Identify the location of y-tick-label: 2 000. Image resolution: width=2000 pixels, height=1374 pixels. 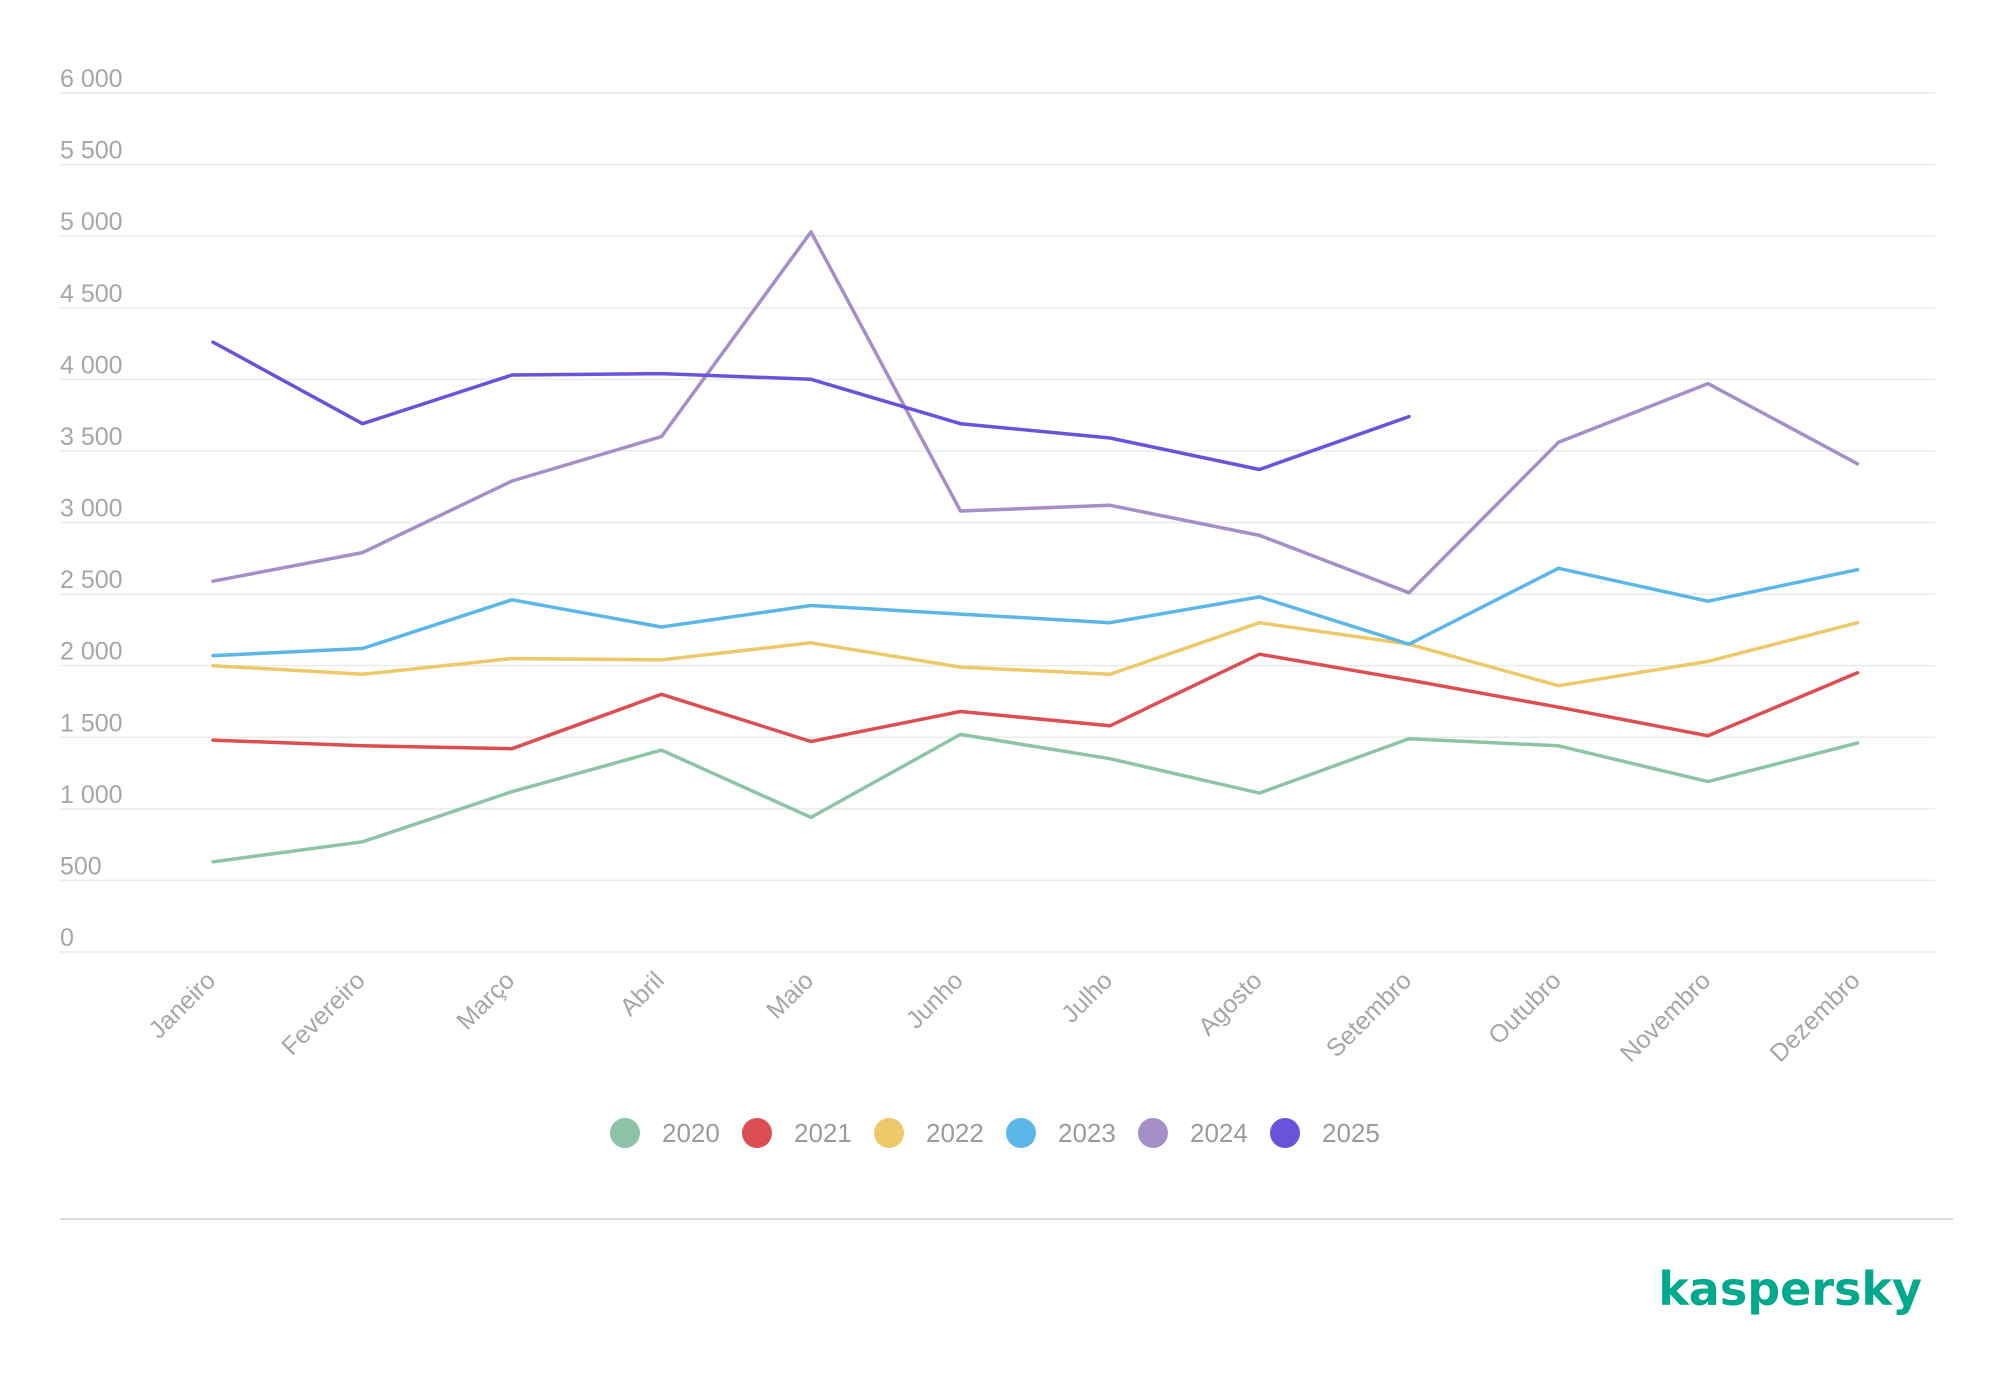
(91, 652).